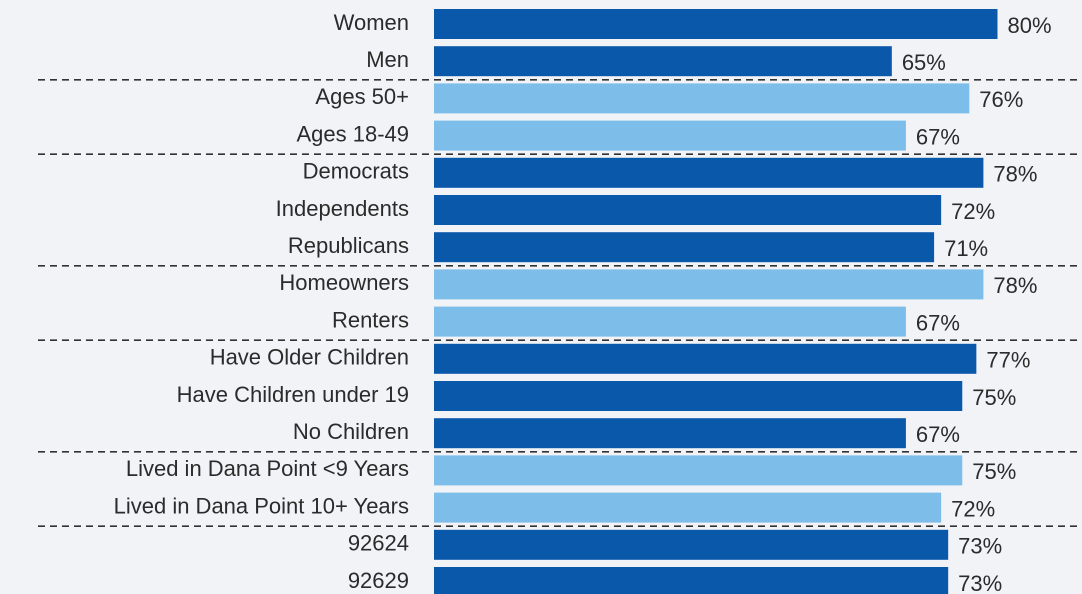  Describe the element at coordinates (924, 62) in the screenshot. I see `value-label: 65%` at that location.